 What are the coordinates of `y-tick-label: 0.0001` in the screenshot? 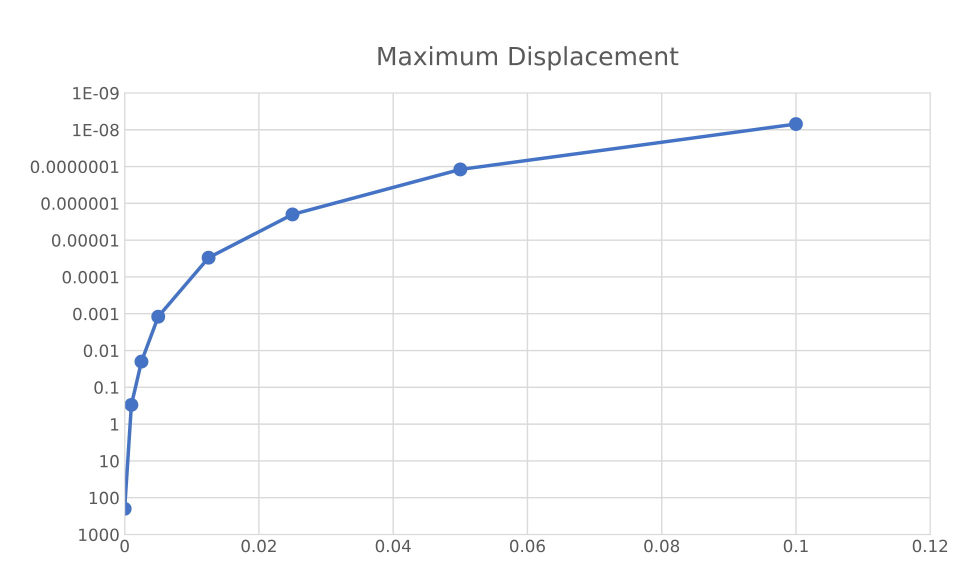 It's located at (90, 277).